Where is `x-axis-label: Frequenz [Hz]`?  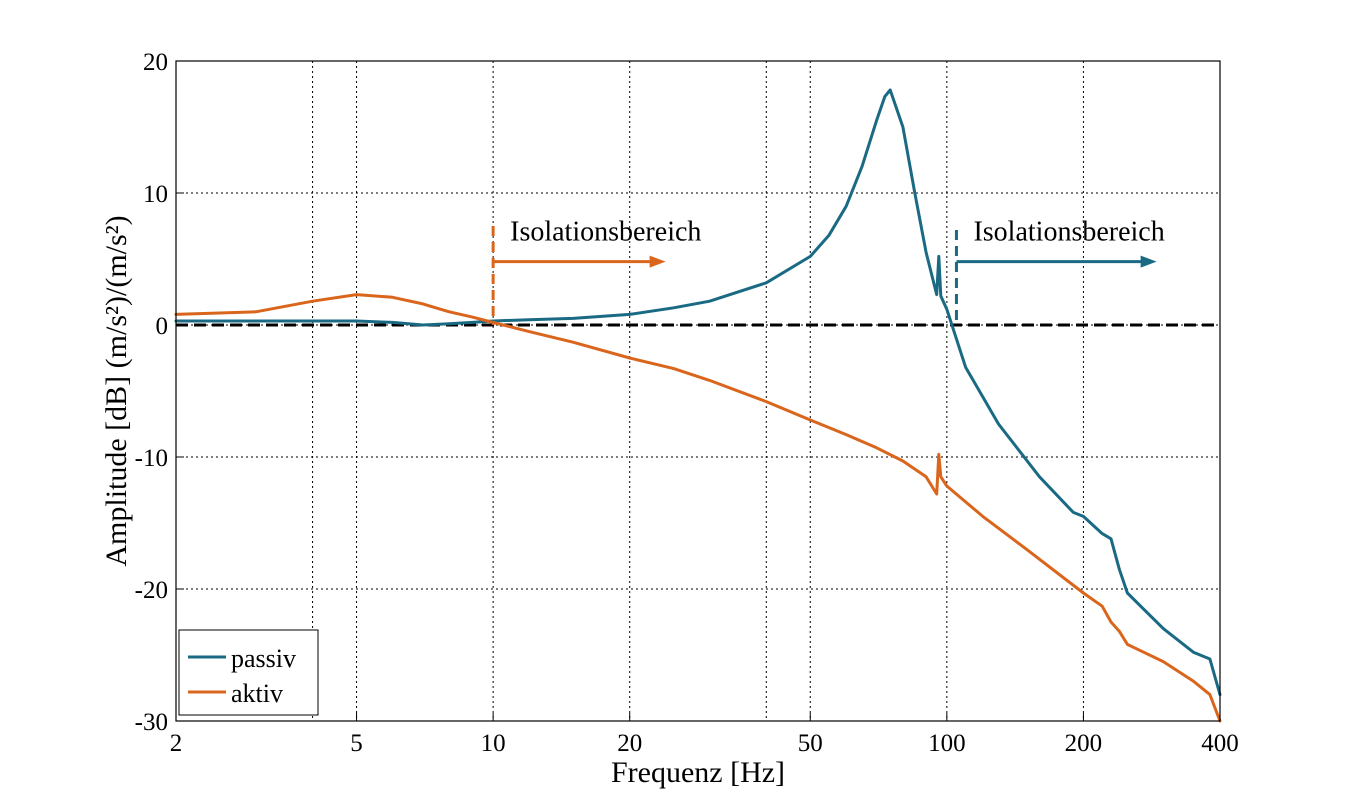 x-axis-label: Frequenz [Hz] is located at coordinates (698, 772).